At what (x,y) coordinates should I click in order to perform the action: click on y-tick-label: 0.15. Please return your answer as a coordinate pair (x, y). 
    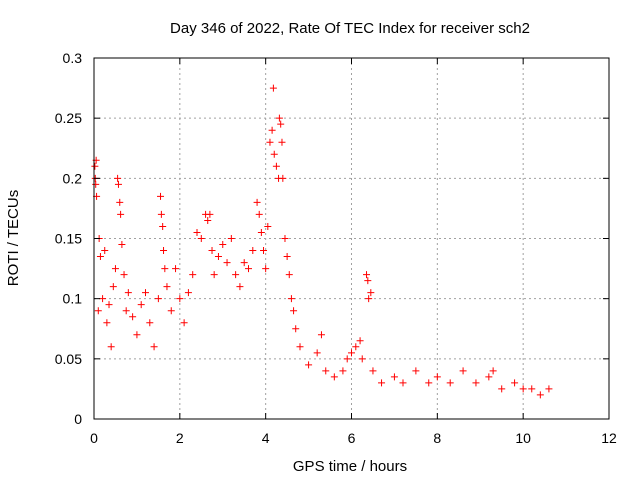
    Looking at the image, I should click on (68, 239).